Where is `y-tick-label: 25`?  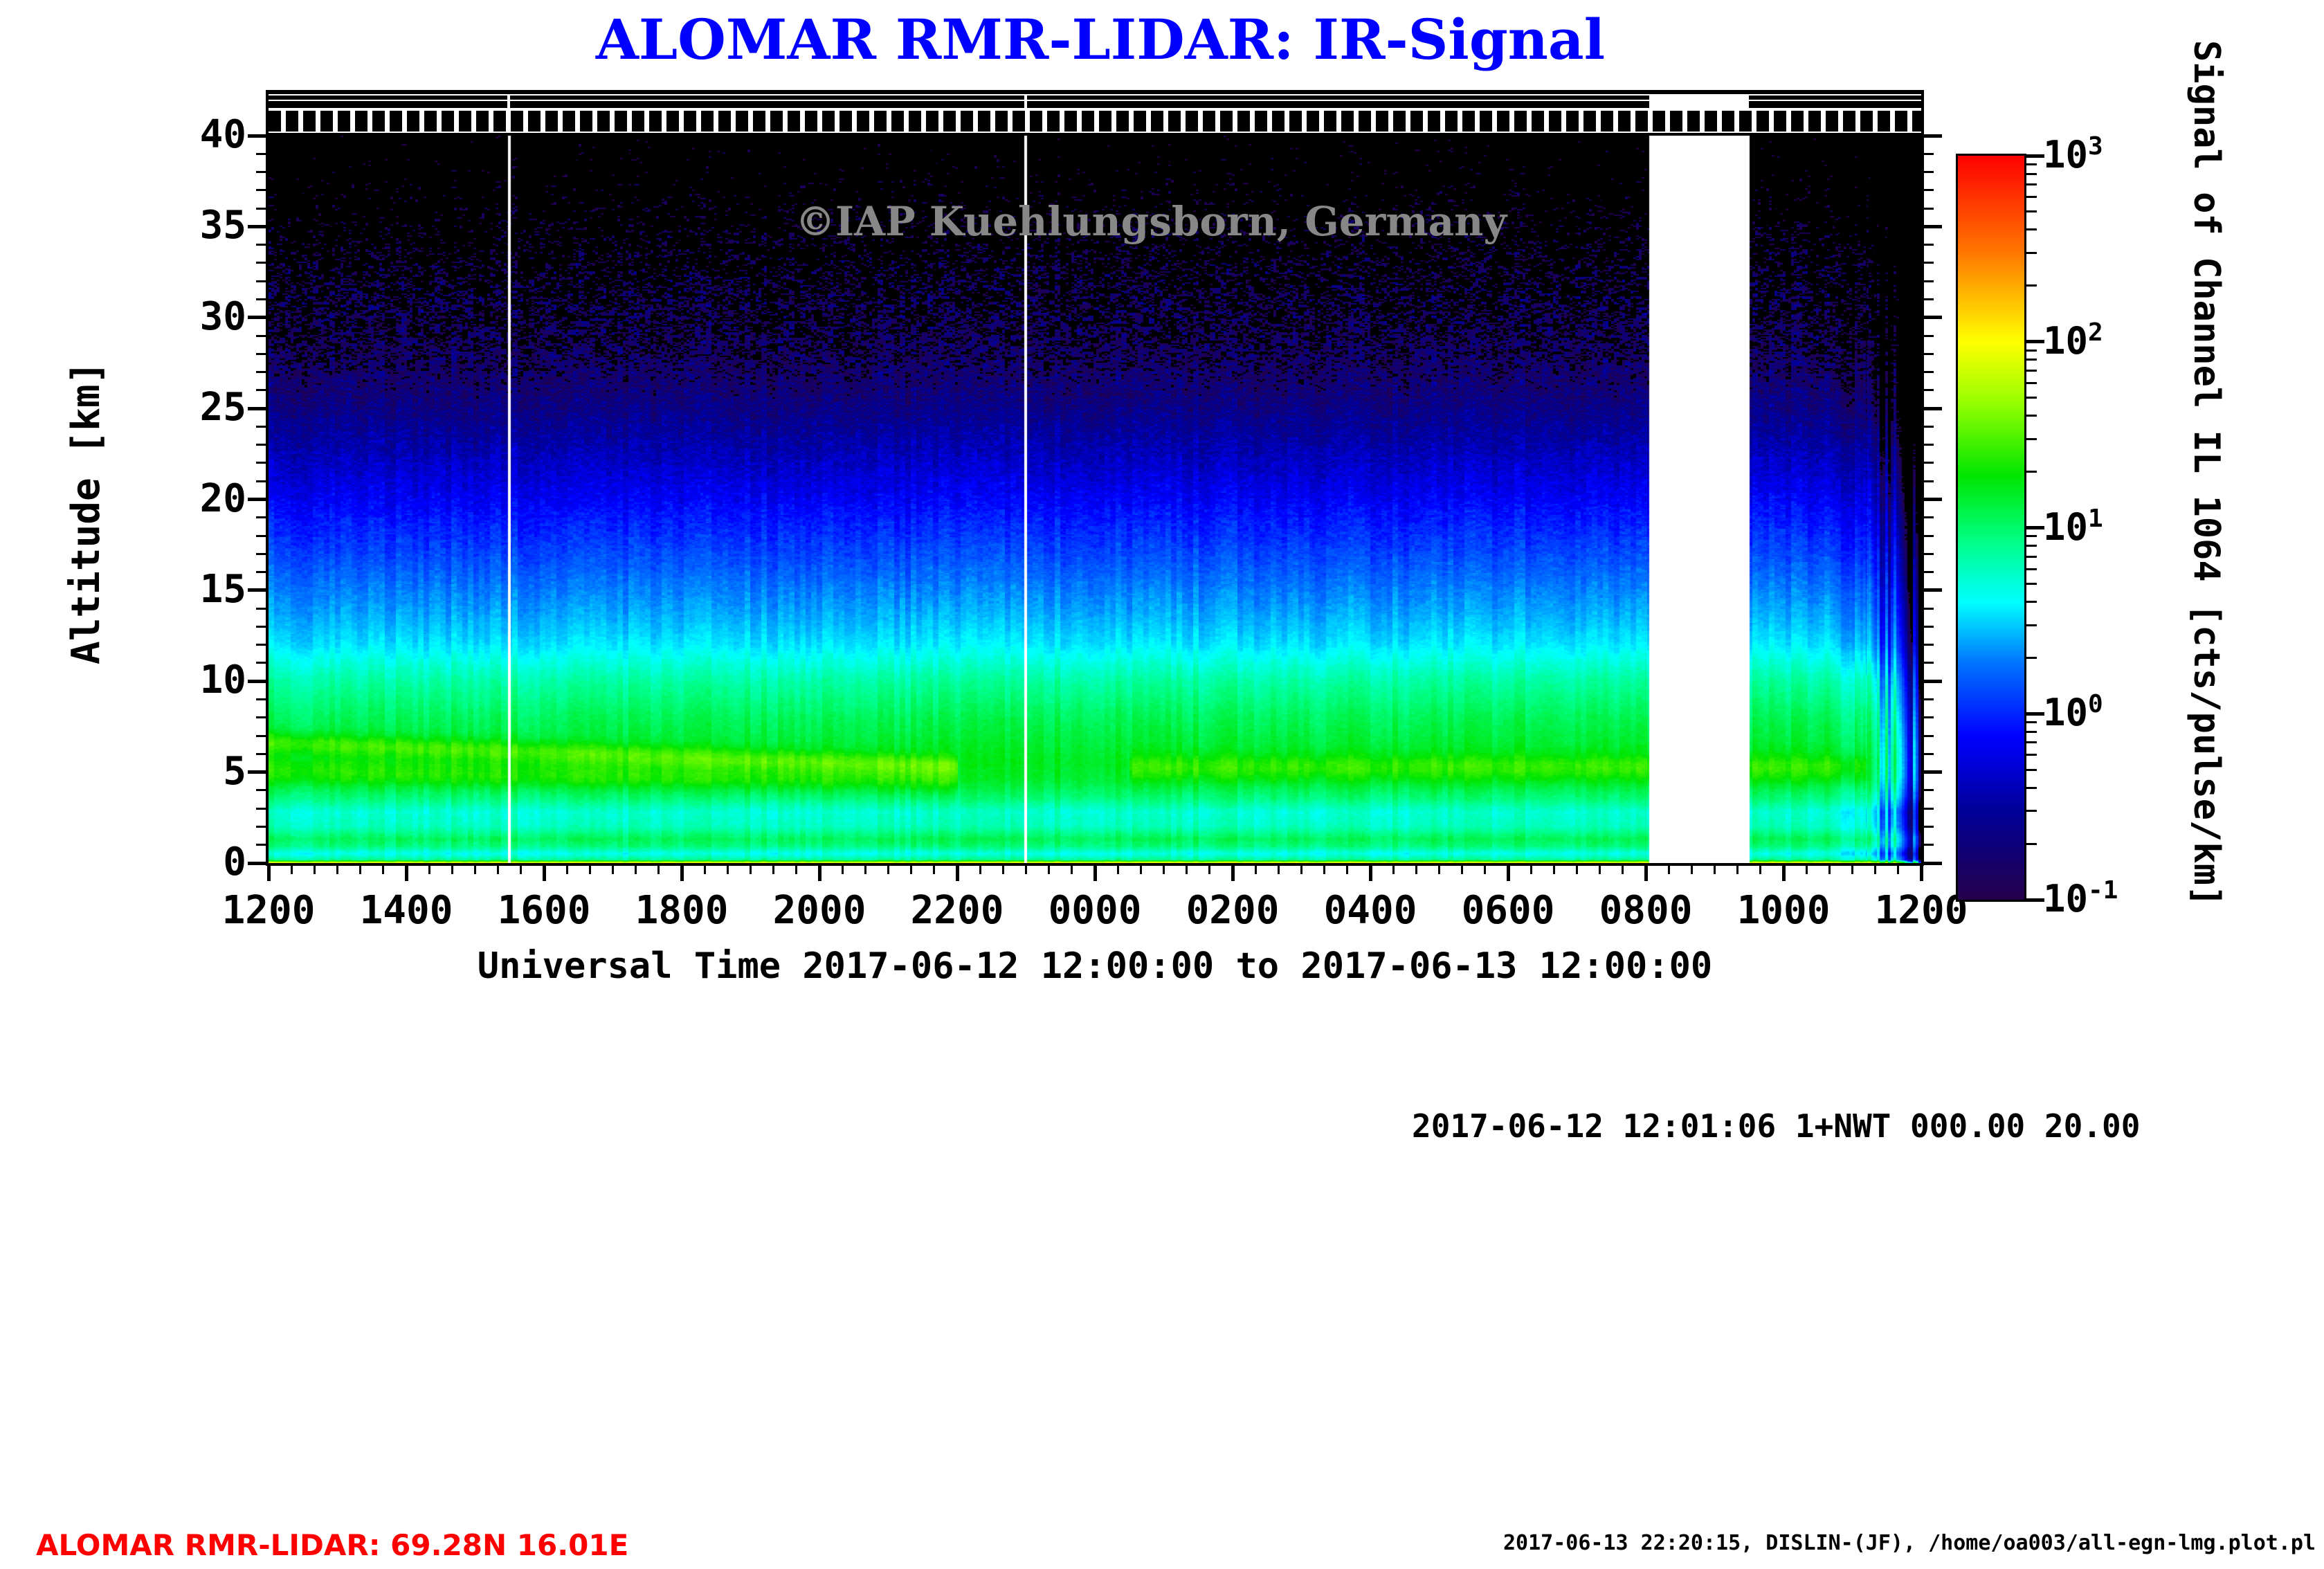 y-tick-label: 25 is located at coordinates (223, 407).